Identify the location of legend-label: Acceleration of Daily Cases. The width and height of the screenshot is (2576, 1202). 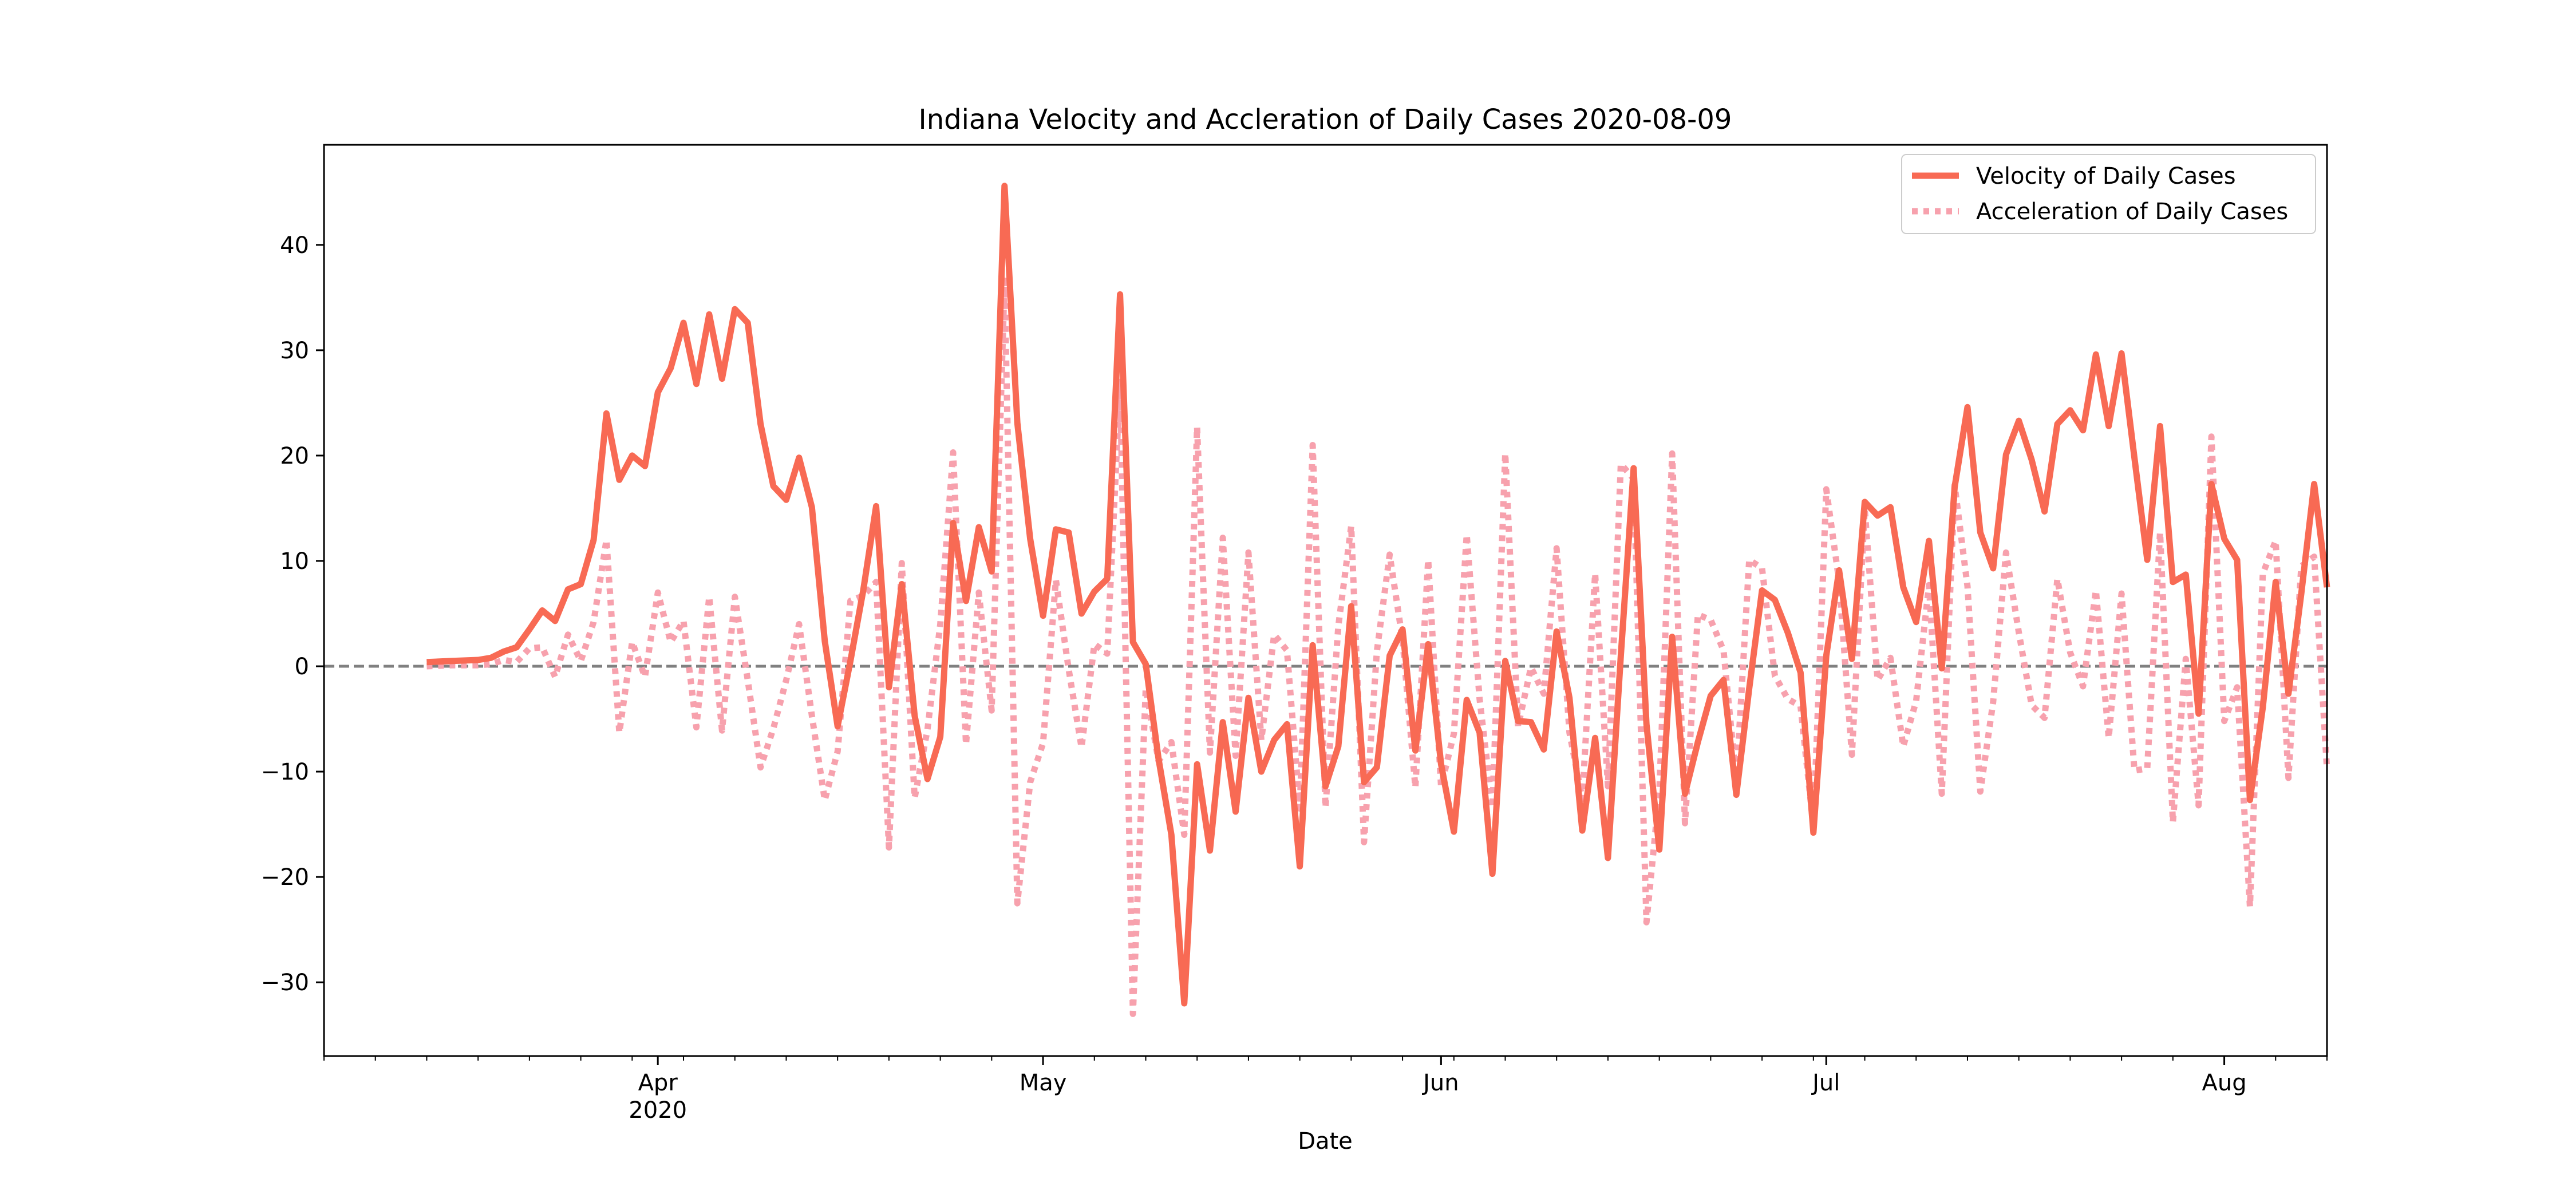
(2132, 212).